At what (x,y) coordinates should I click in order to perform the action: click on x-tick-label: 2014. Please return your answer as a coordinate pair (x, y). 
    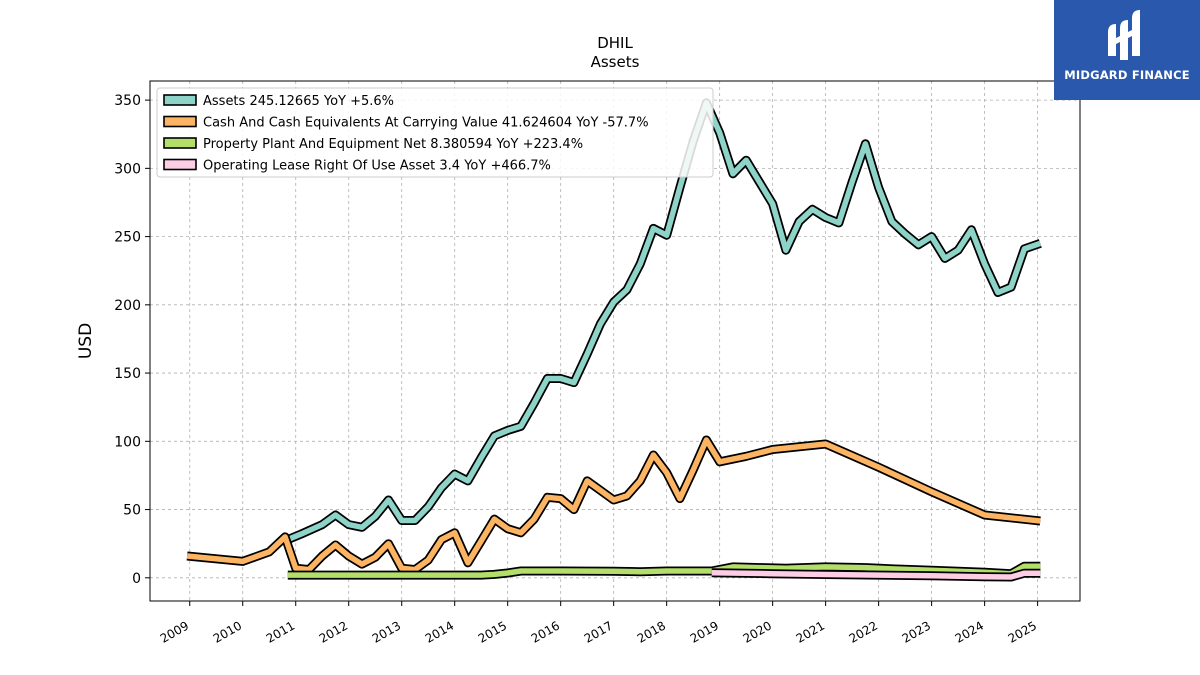
    Looking at the image, I should click on (439, 631).